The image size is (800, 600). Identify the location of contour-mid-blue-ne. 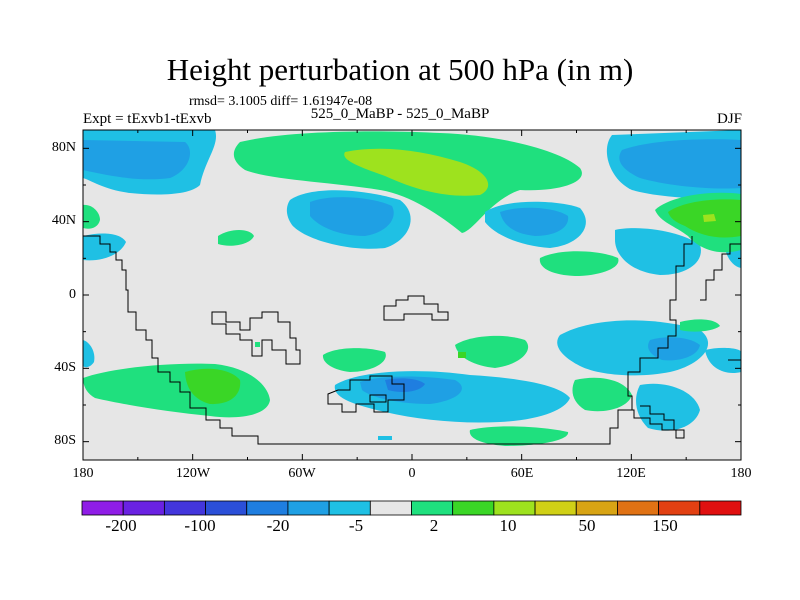
(680, 164).